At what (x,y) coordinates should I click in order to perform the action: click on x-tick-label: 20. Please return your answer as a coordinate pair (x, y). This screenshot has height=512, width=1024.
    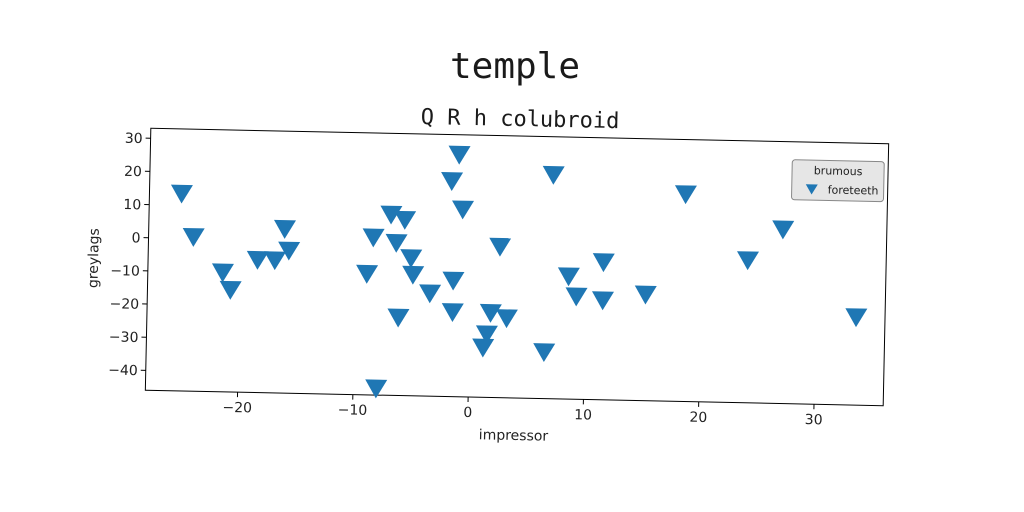
    Looking at the image, I should click on (698, 418).